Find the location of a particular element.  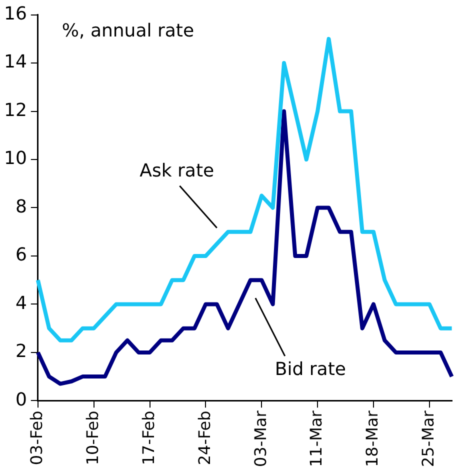

y-tick-label: 14 is located at coordinates (15, 62).